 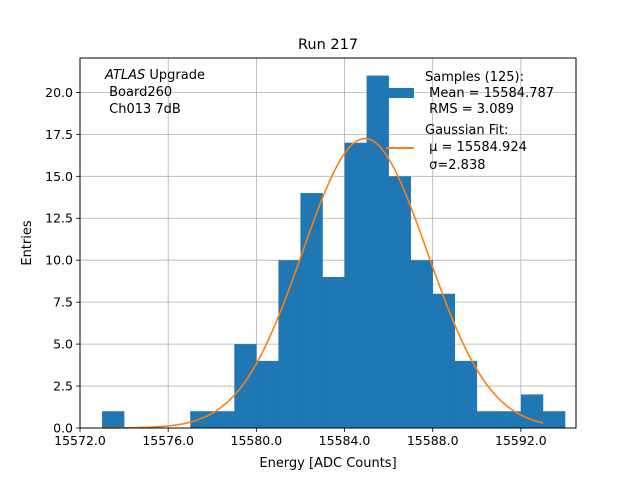 I want to click on y-tick-label: 0.0, so click(x=63, y=428).